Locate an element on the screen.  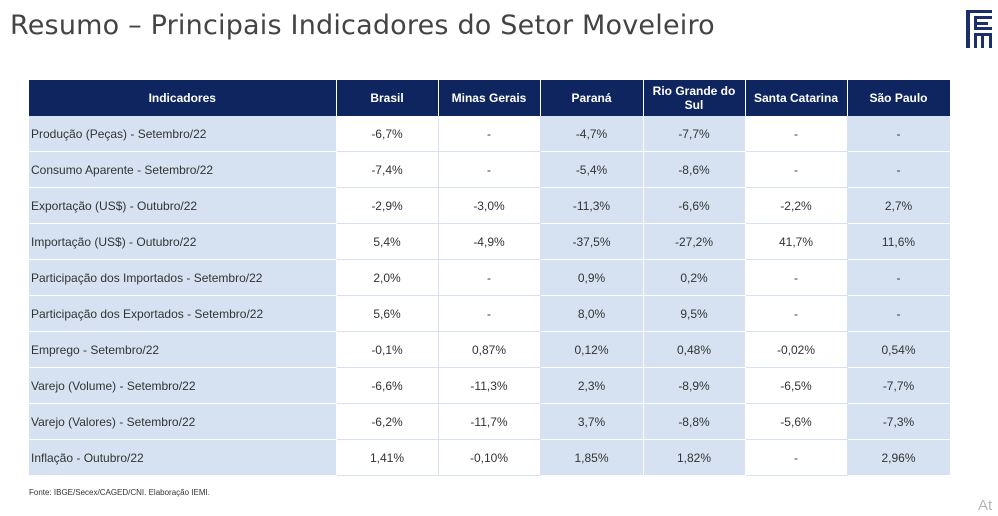
table-cell: -6,2% is located at coordinates (387, 421).